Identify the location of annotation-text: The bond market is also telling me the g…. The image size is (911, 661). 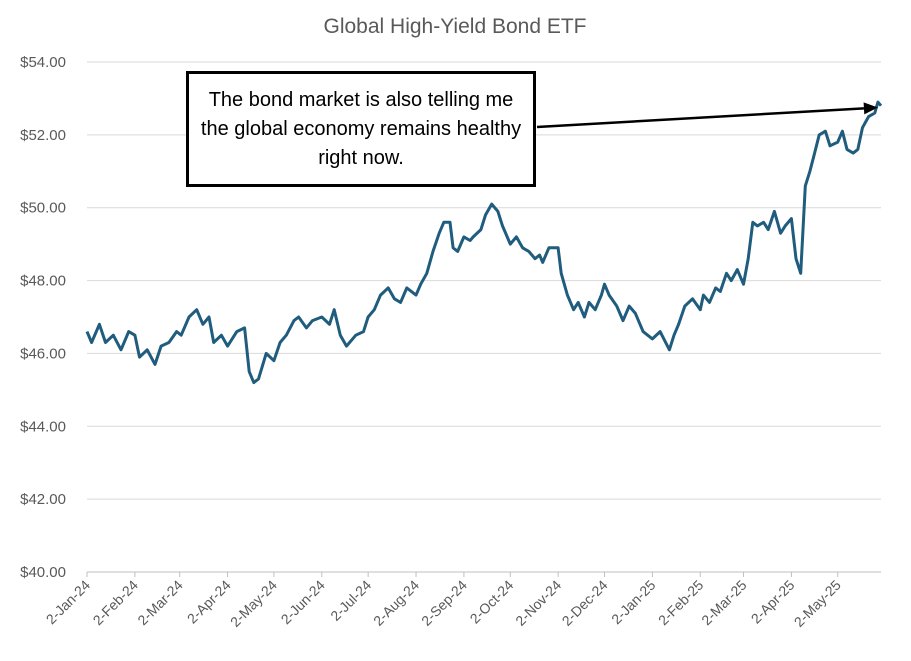
(361, 128).